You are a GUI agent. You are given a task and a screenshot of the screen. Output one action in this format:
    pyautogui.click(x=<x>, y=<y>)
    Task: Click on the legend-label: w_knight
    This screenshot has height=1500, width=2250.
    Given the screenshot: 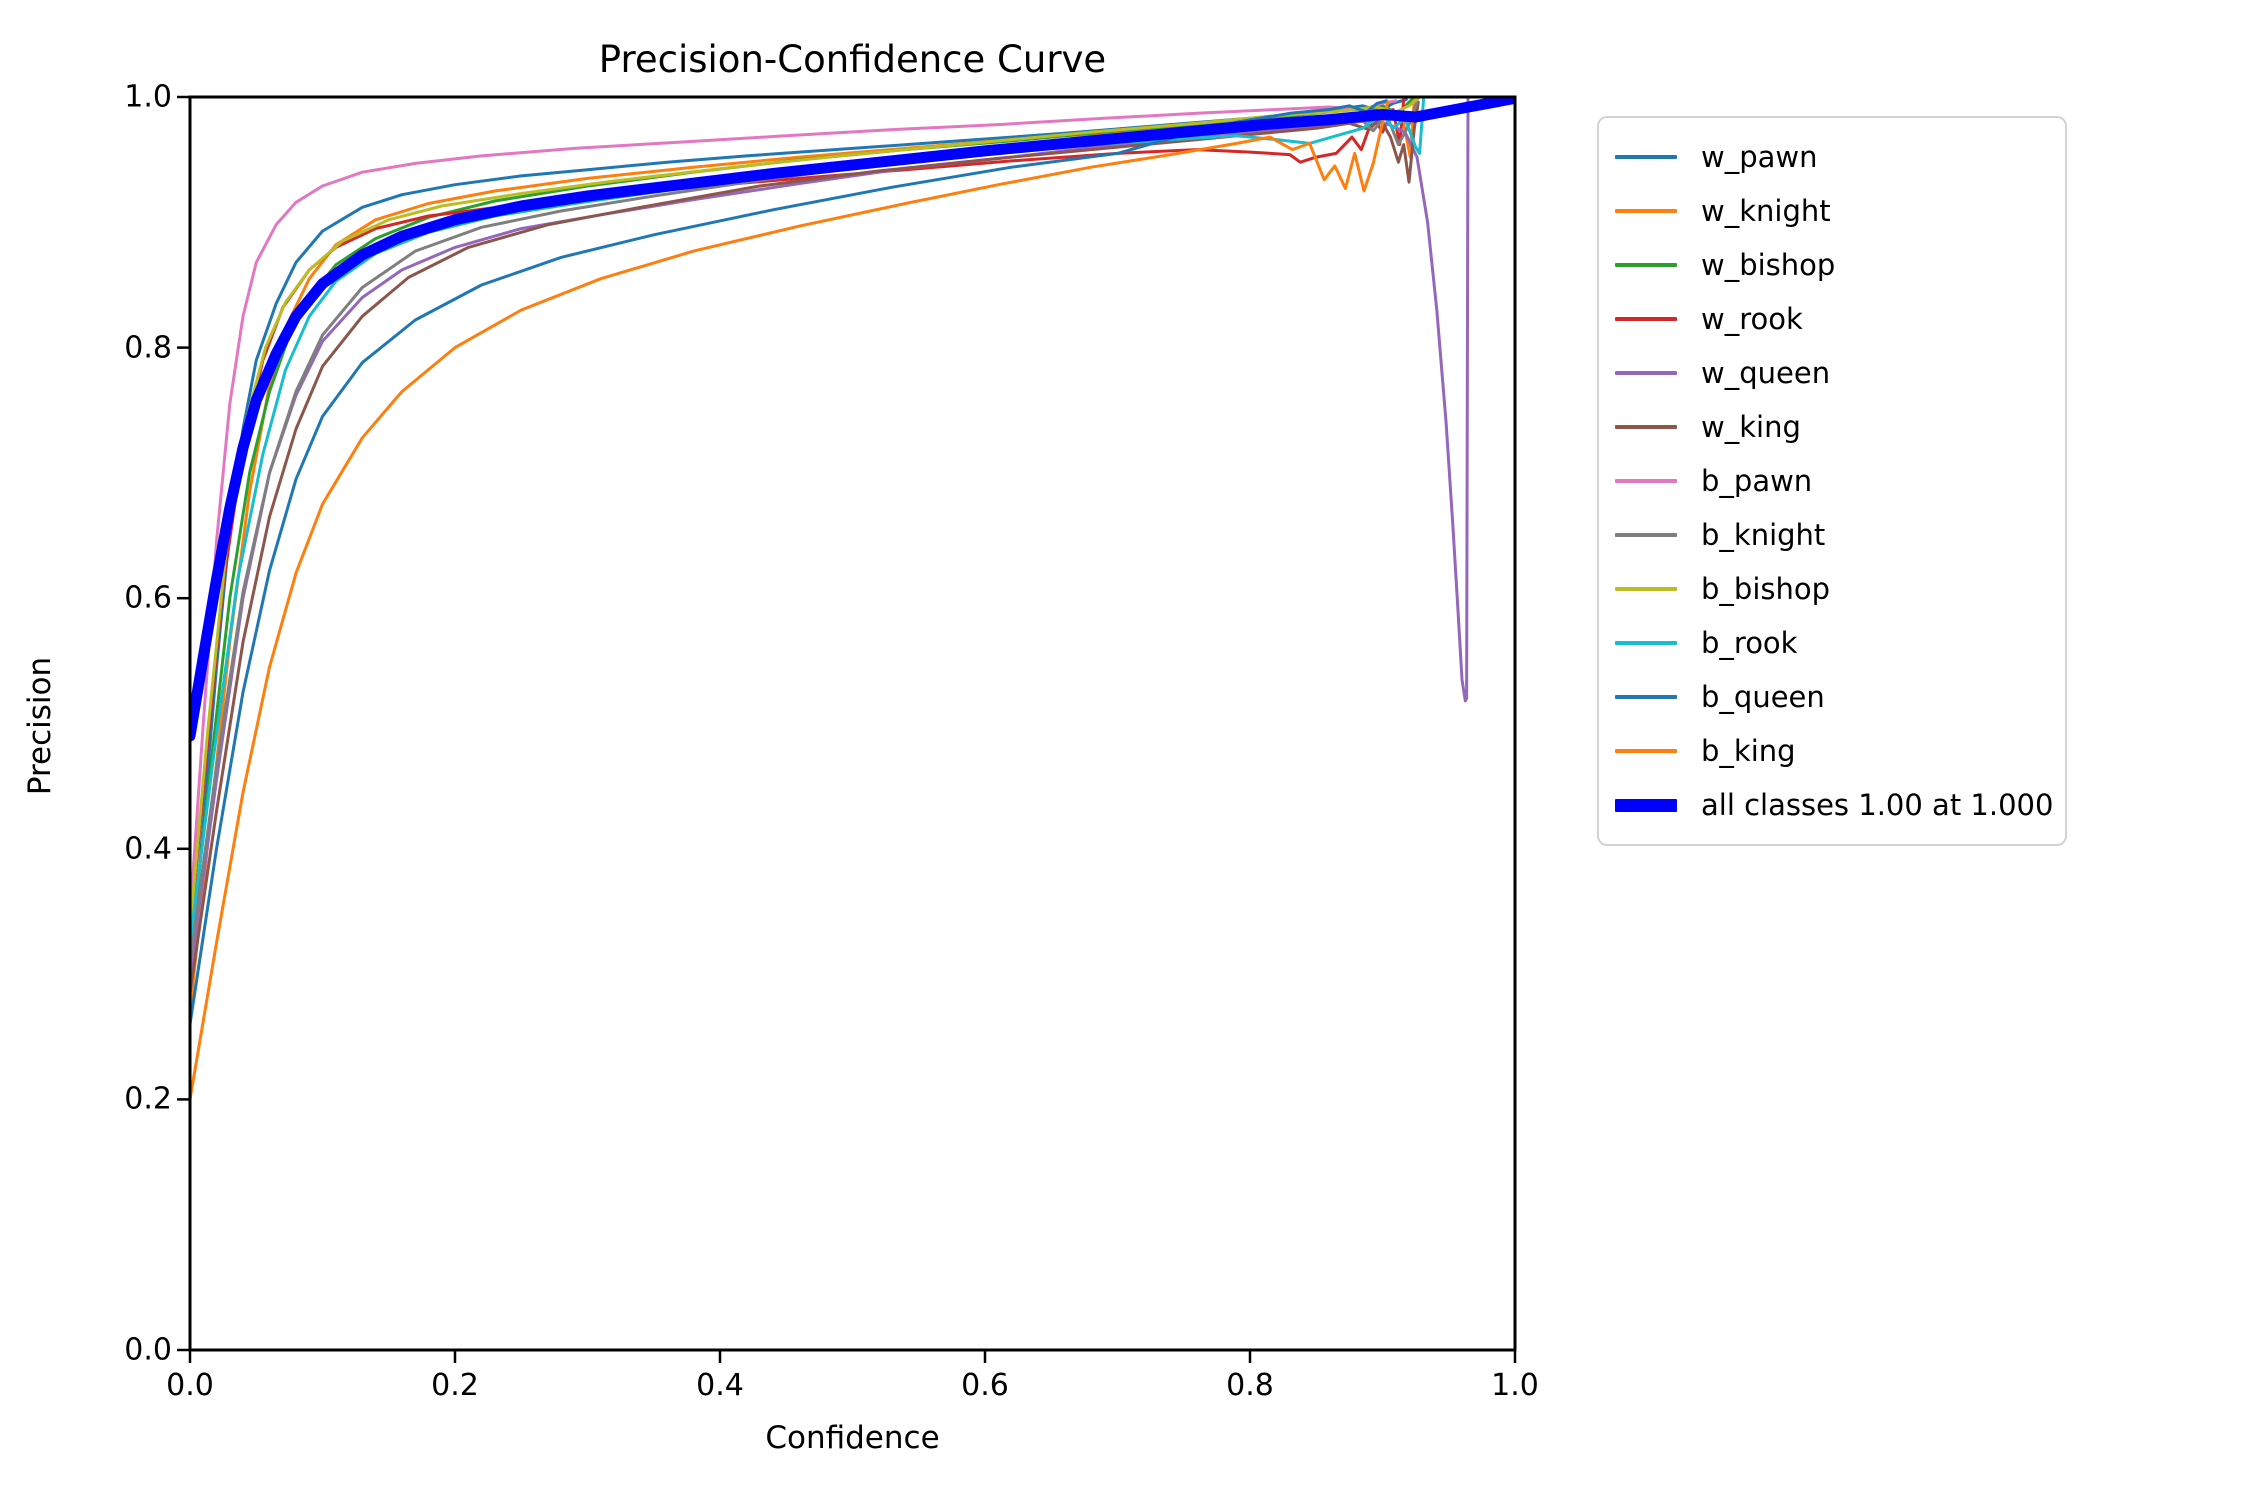 What is the action you would take?
    pyautogui.click(x=1766, y=211)
    